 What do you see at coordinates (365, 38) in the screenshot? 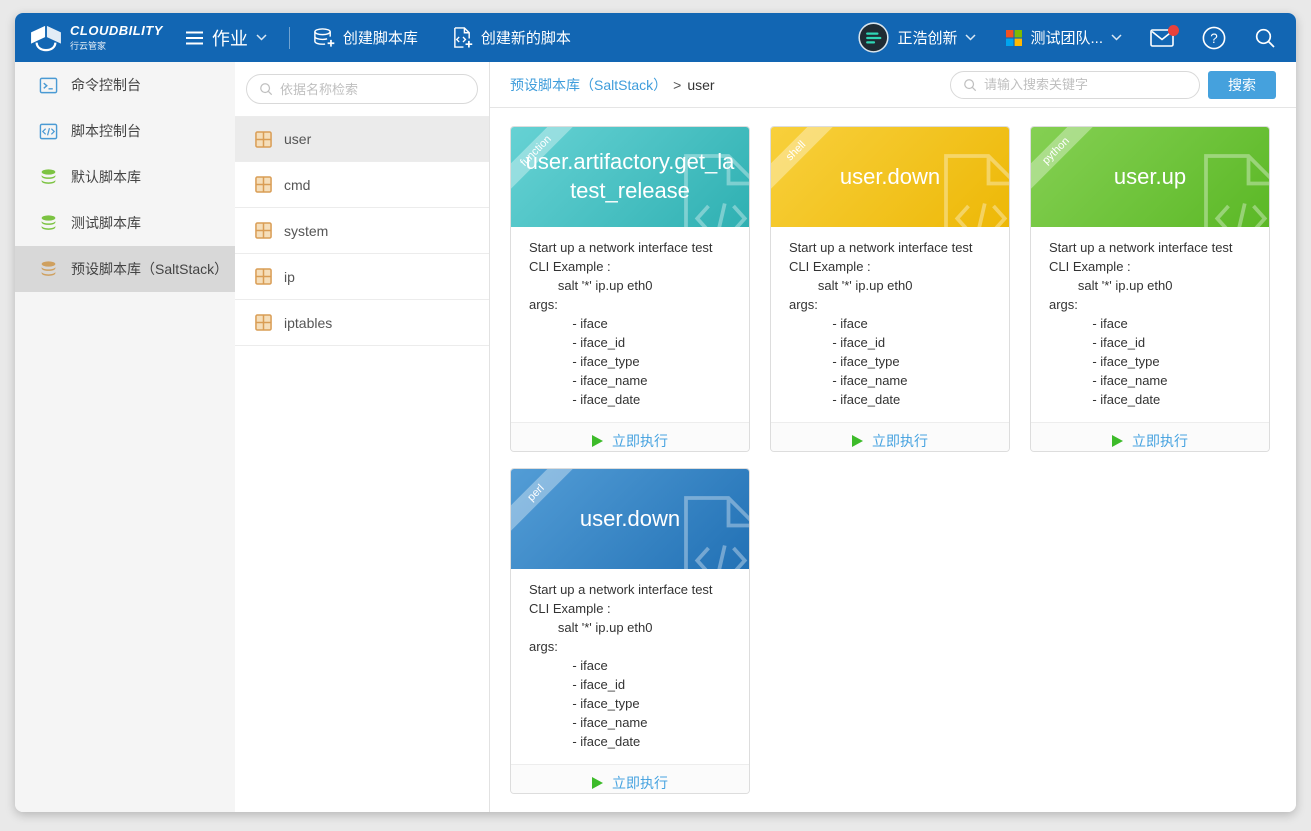
I see `create-script-library-button: 创建脚本库` at bounding box center [365, 38].